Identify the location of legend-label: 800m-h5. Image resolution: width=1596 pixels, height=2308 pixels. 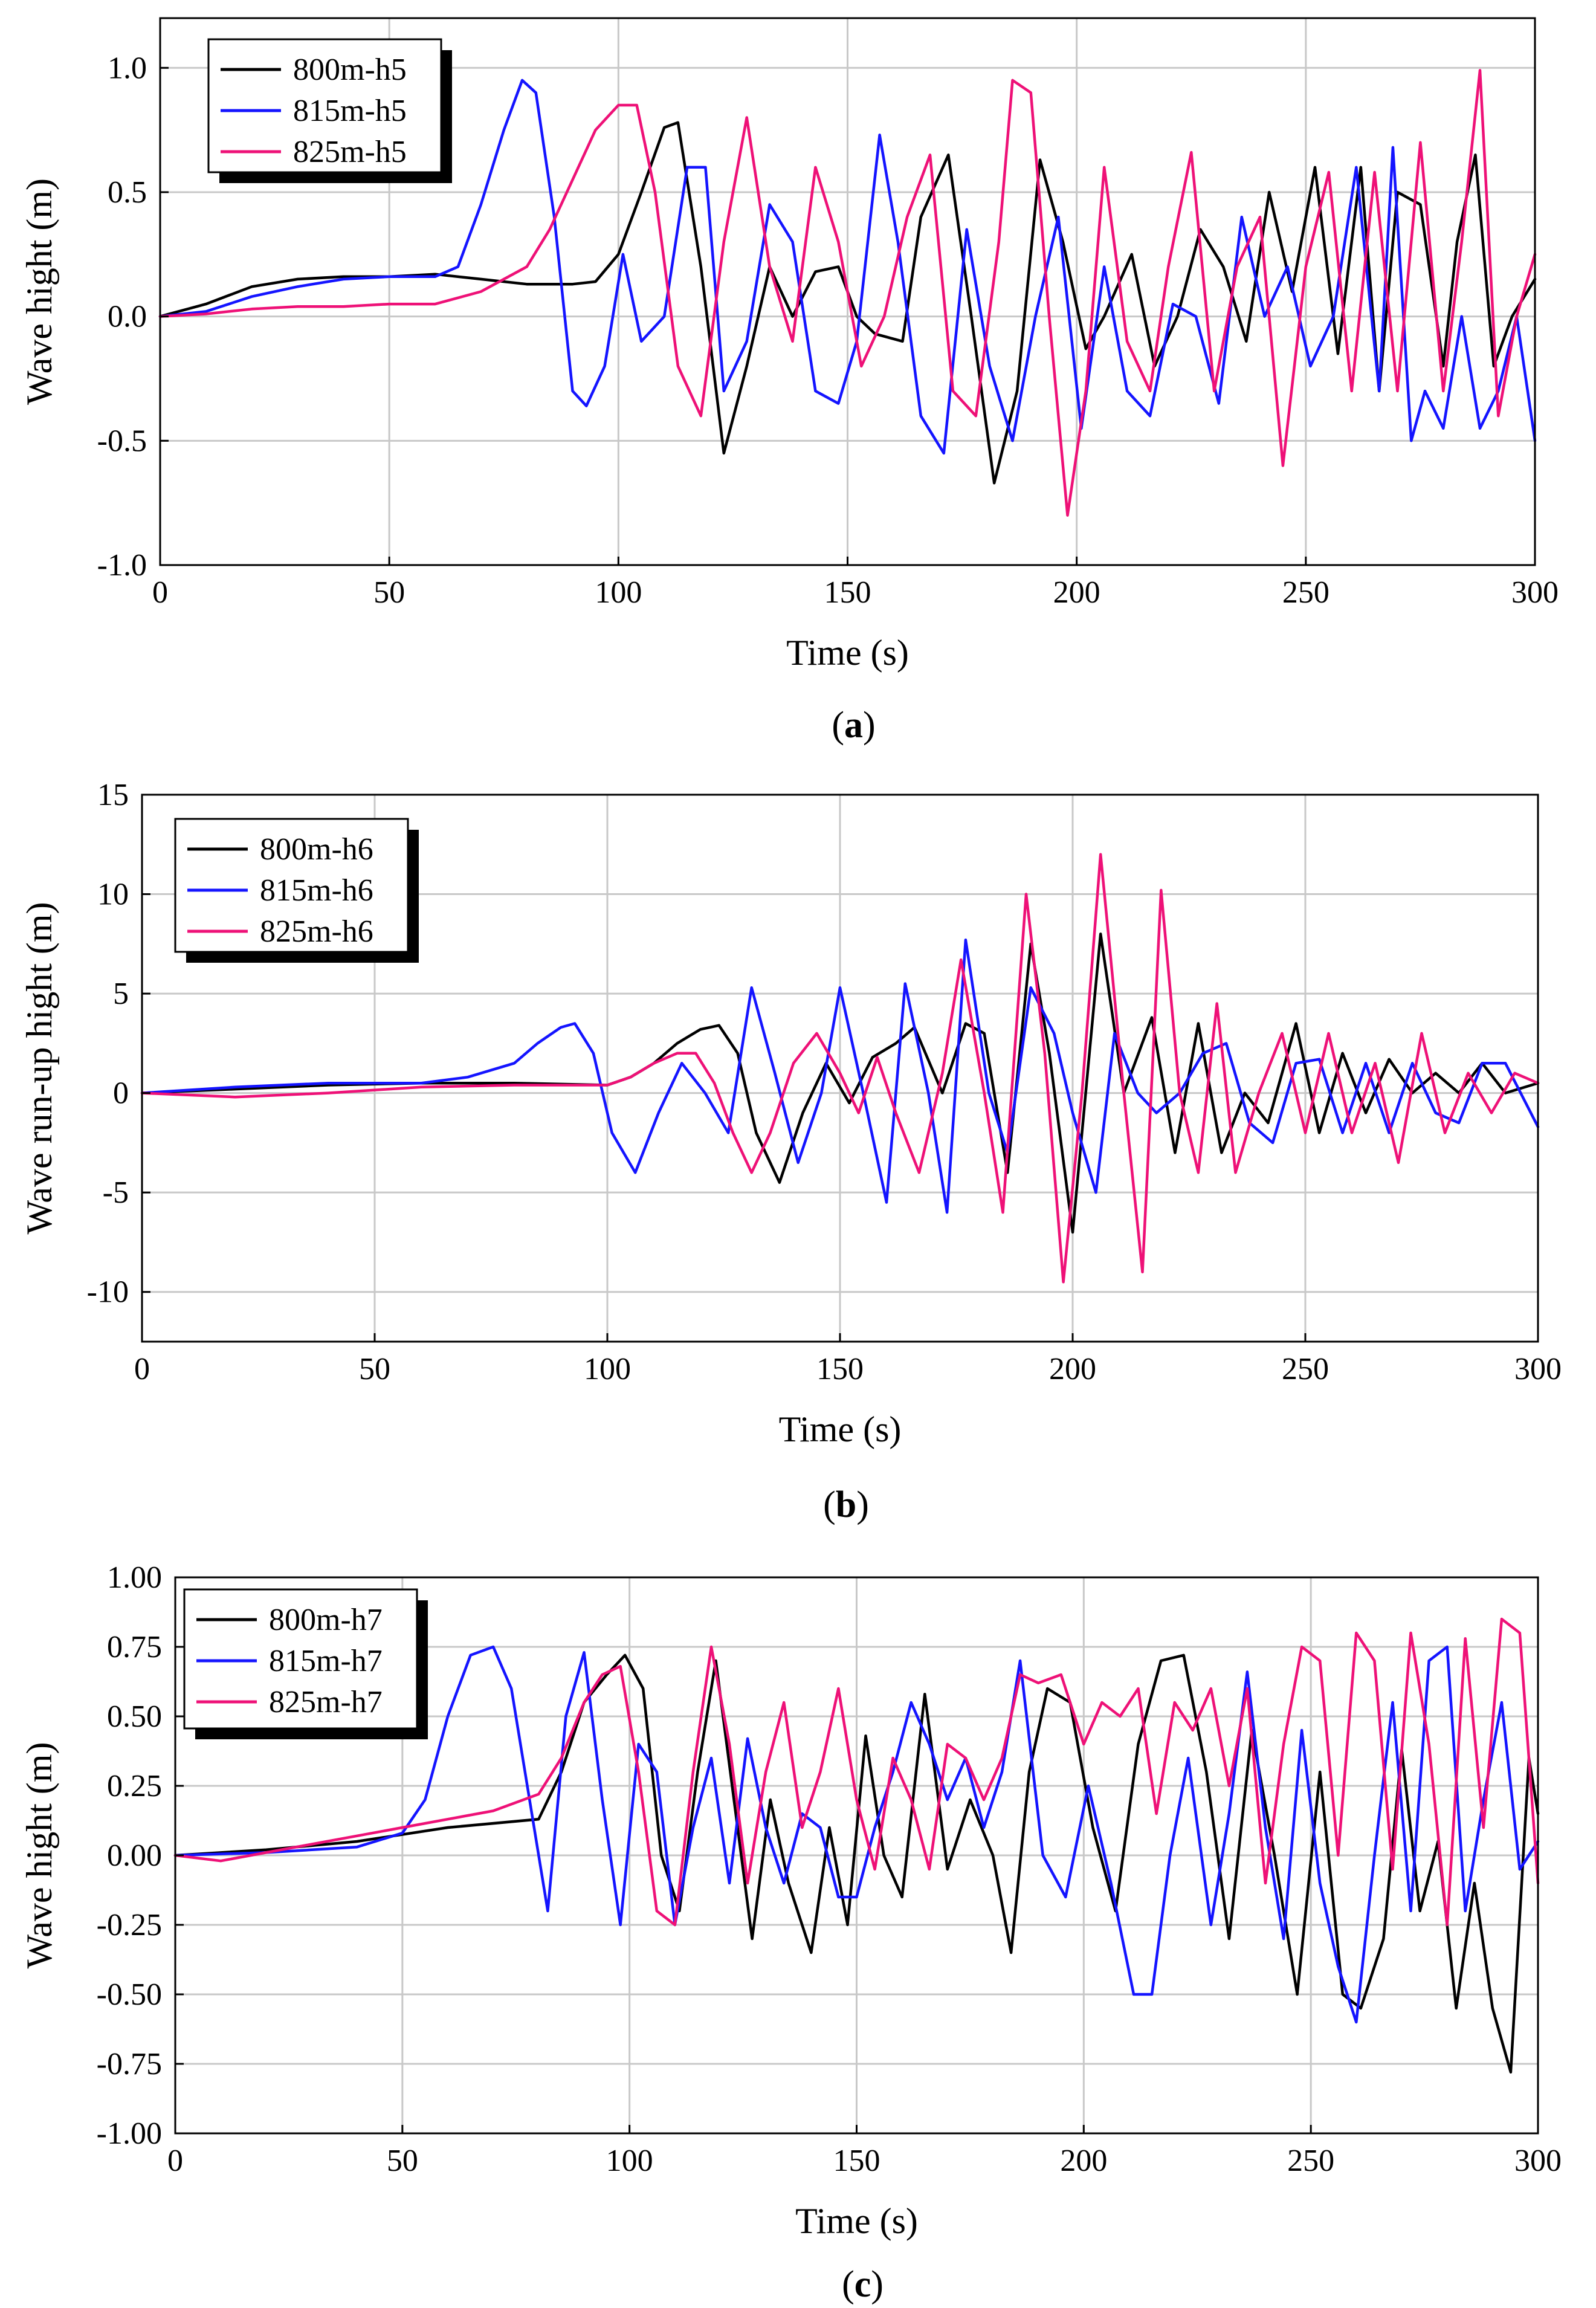
(350, 70).